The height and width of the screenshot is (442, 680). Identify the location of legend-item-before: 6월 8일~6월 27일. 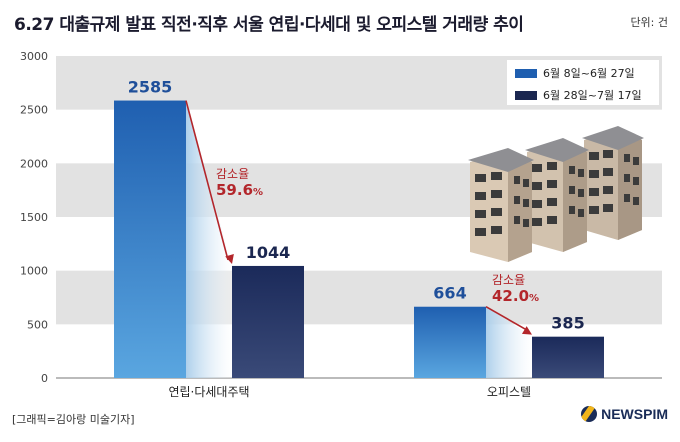
(587, 73).